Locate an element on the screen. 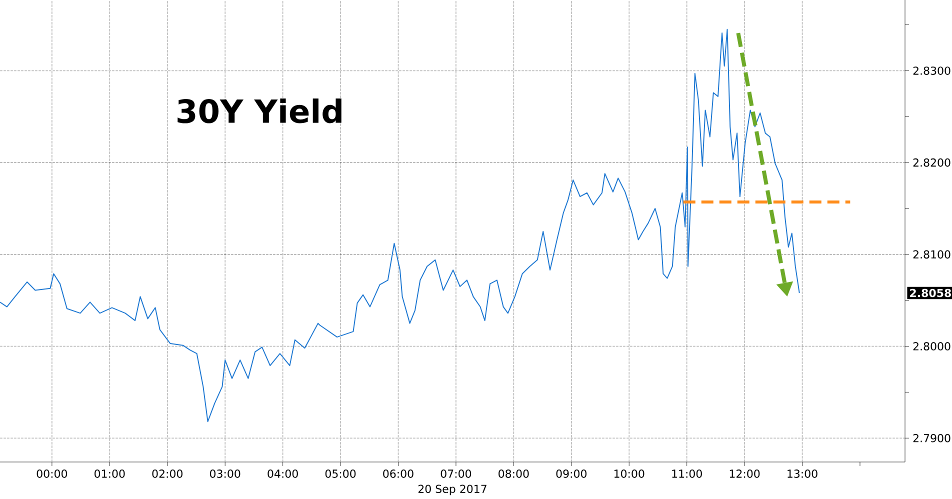 The image size is (952, 499). x-tick-label: 13:00 is located at coordinates (803, 474).